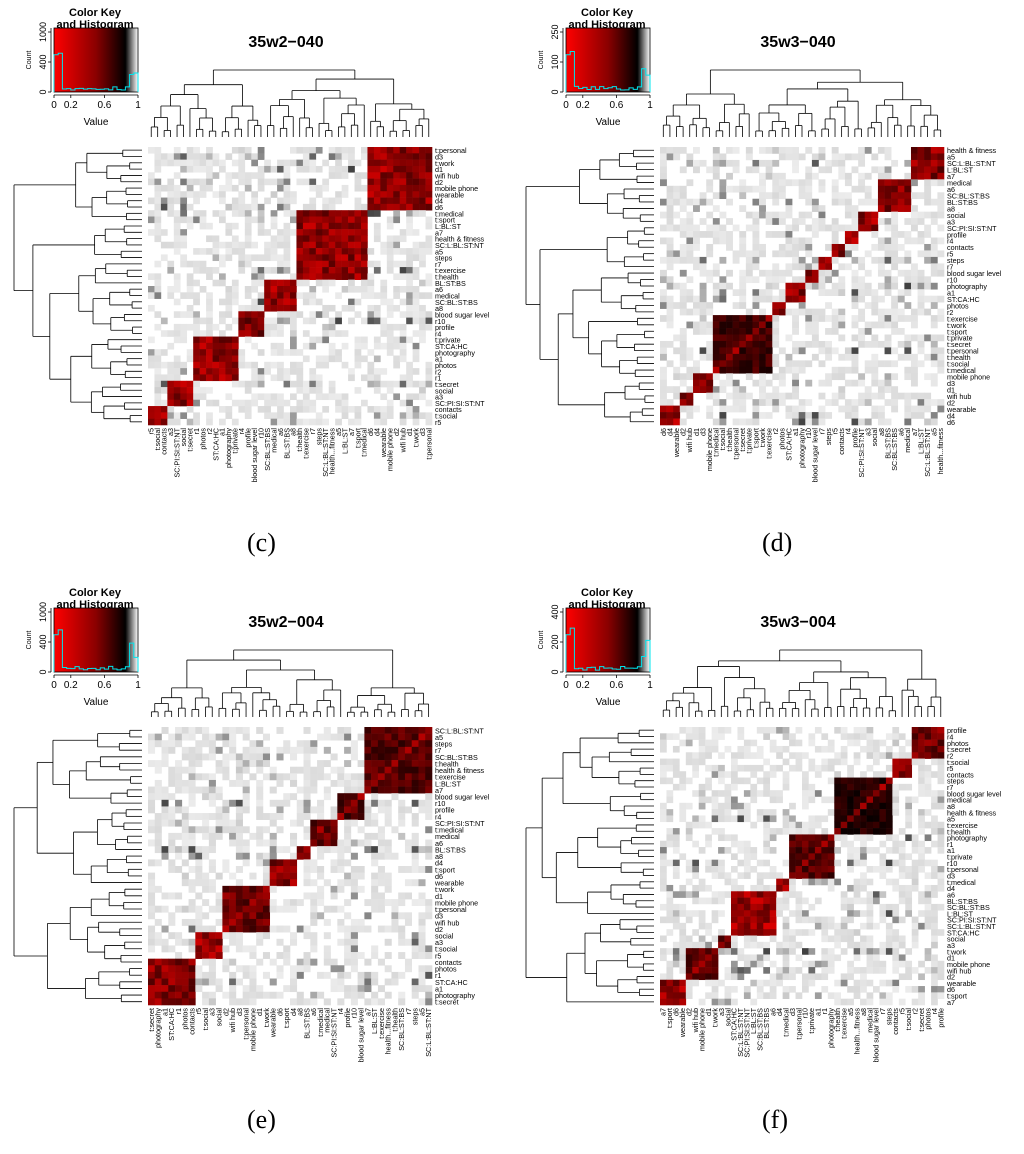 Image resolution: width=1024 pixels, height=1154 pixels. Describe the element at coordinates (43, 641) in the screenshot. I see `count-tick-label: 400` at that location.